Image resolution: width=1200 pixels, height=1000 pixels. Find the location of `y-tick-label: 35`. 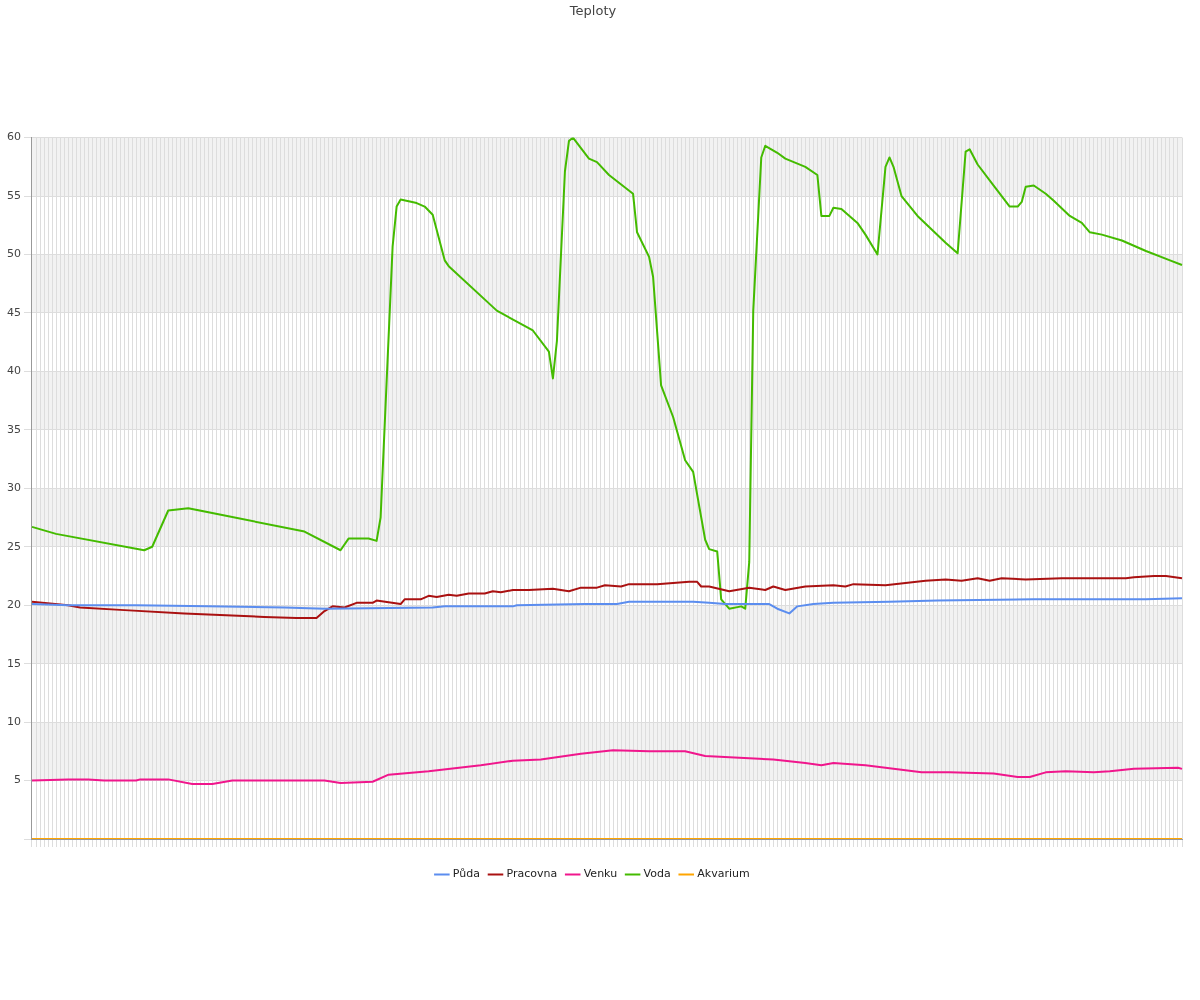

y-tick-label: 35 is located at coordinates (14, 429).